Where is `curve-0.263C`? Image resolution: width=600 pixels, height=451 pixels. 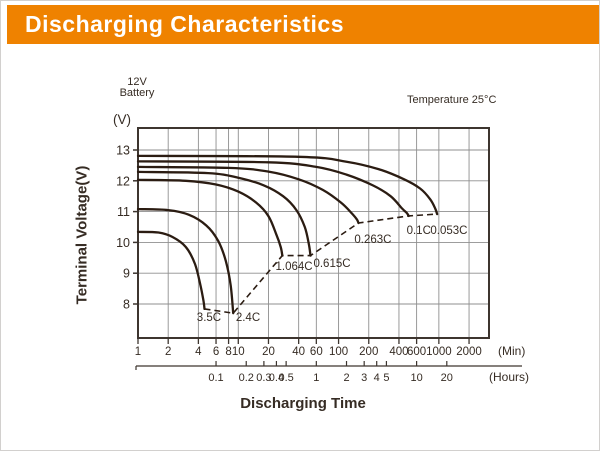 curve-0.263C is located at coordinates (248, 195).